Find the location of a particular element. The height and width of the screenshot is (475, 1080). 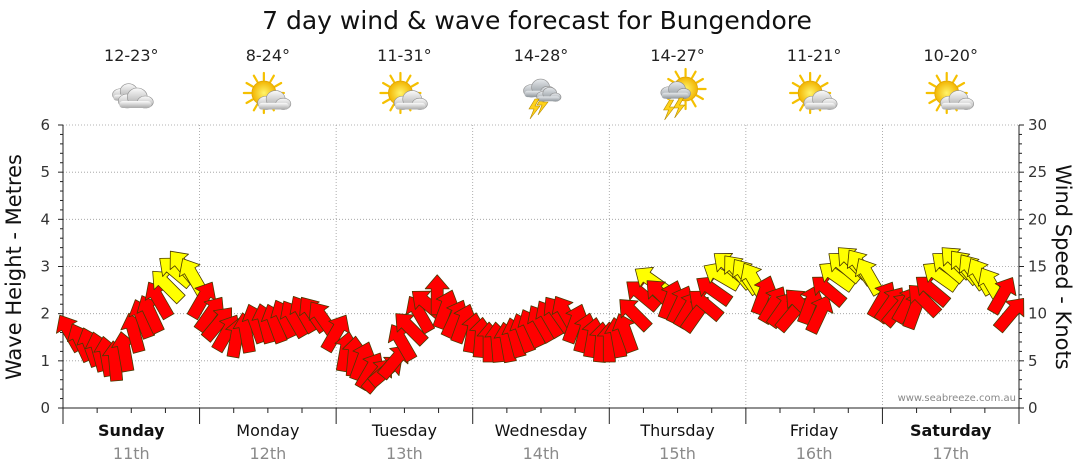

day-name-label: Saturday is located at coordinates (951, 430).